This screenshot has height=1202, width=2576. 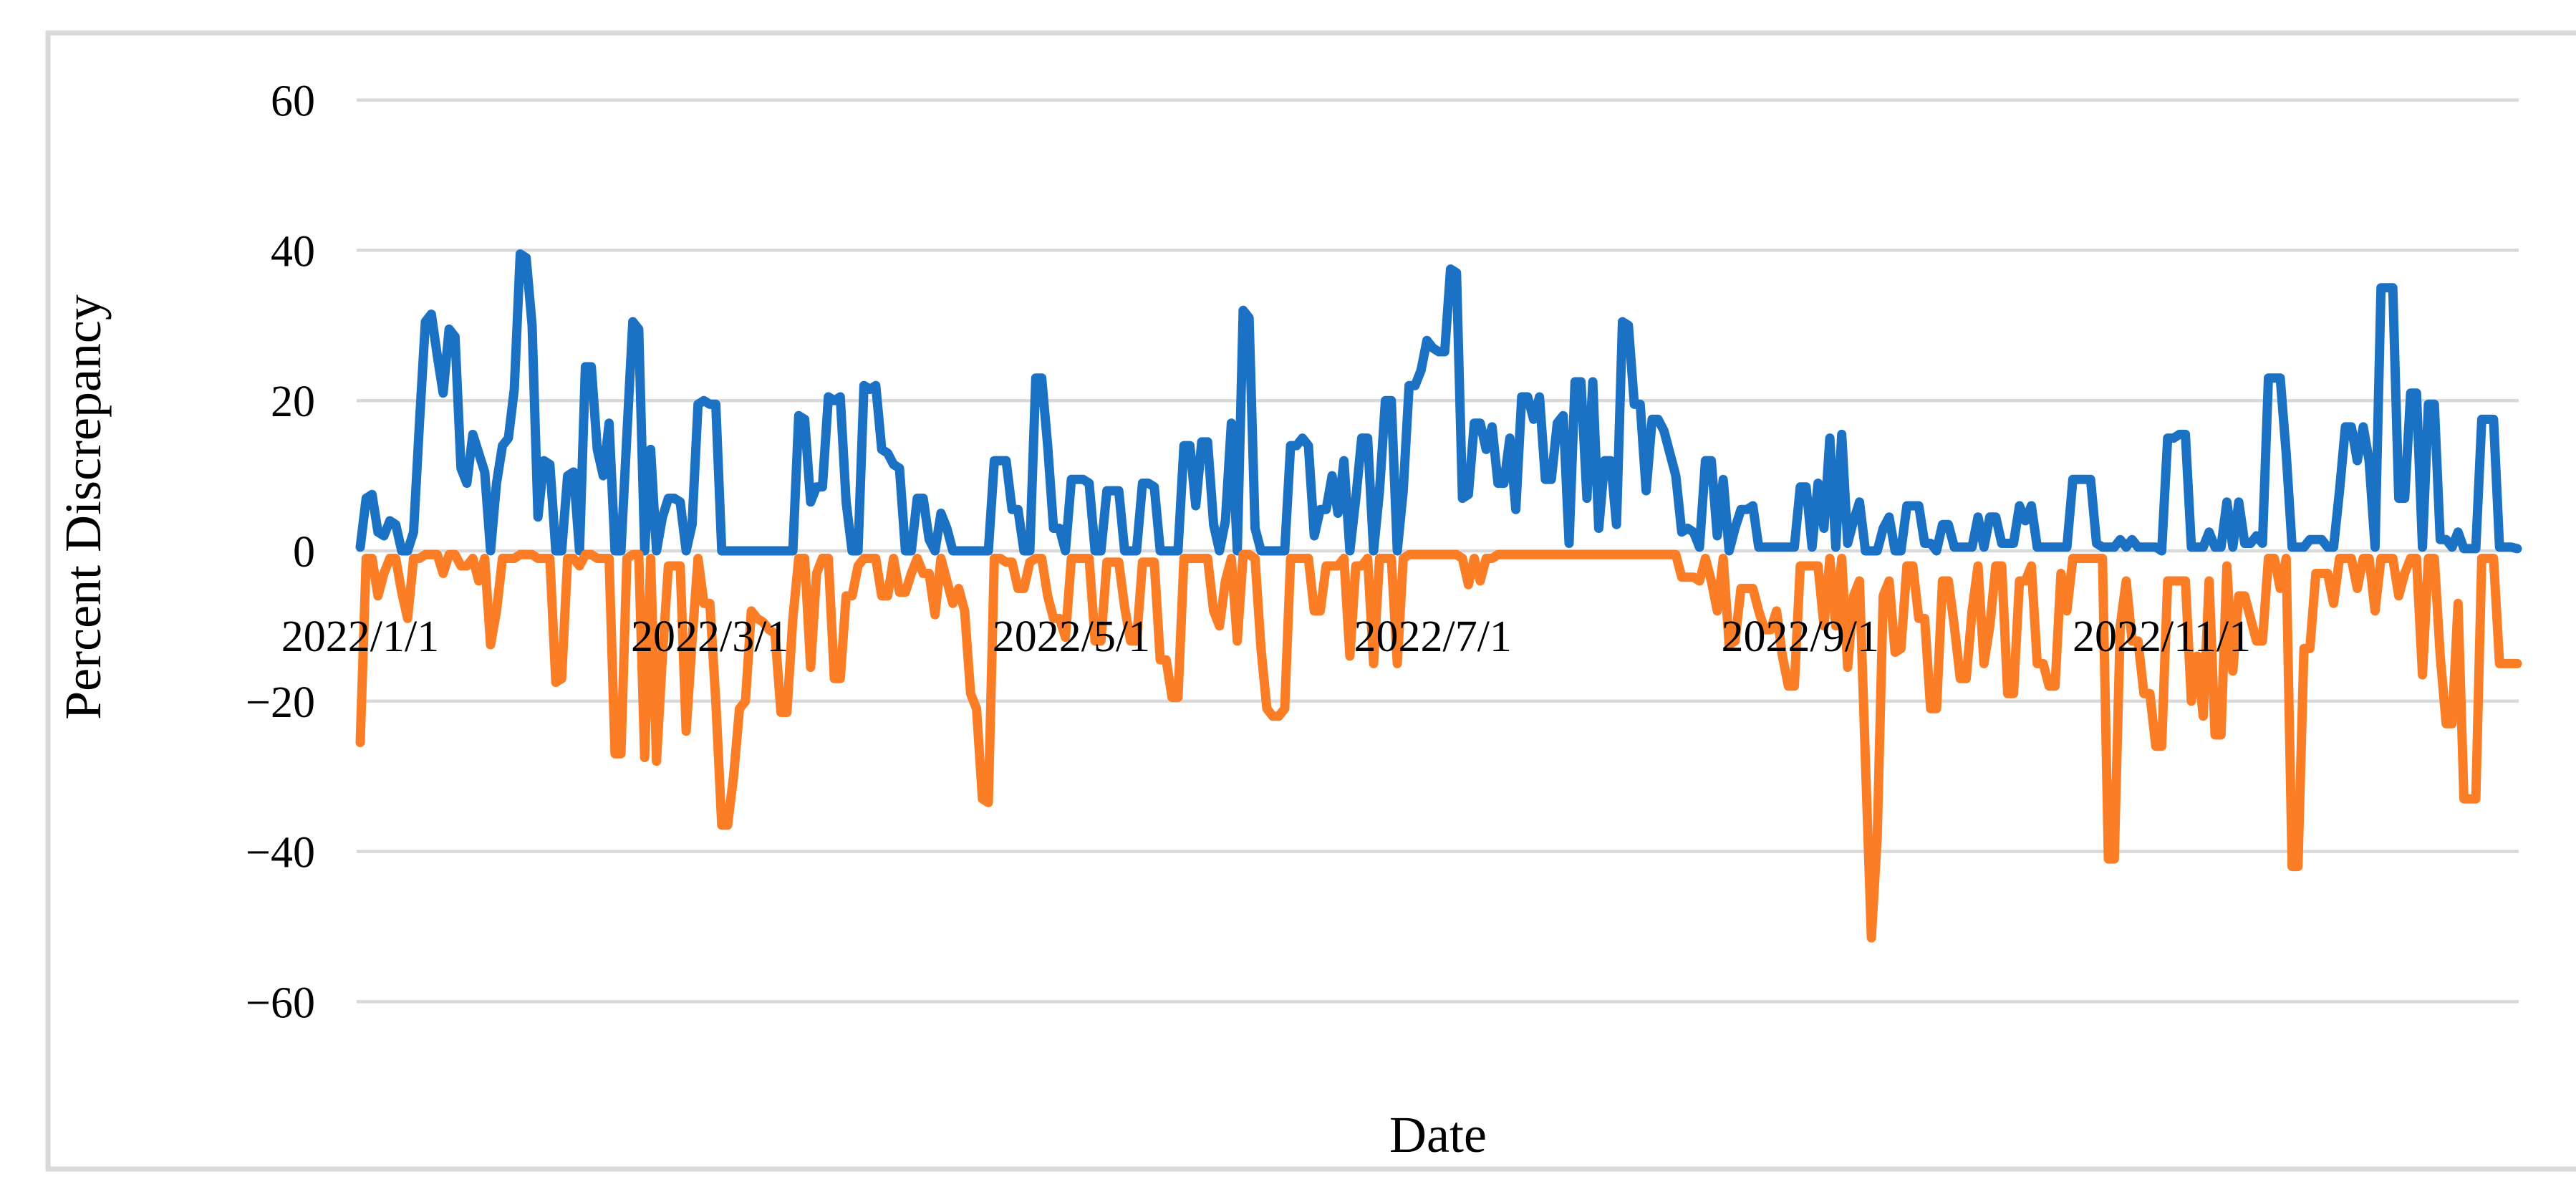 I want to click on y-axis-title: Percent Discrepancy, so click(x=83, y=507).